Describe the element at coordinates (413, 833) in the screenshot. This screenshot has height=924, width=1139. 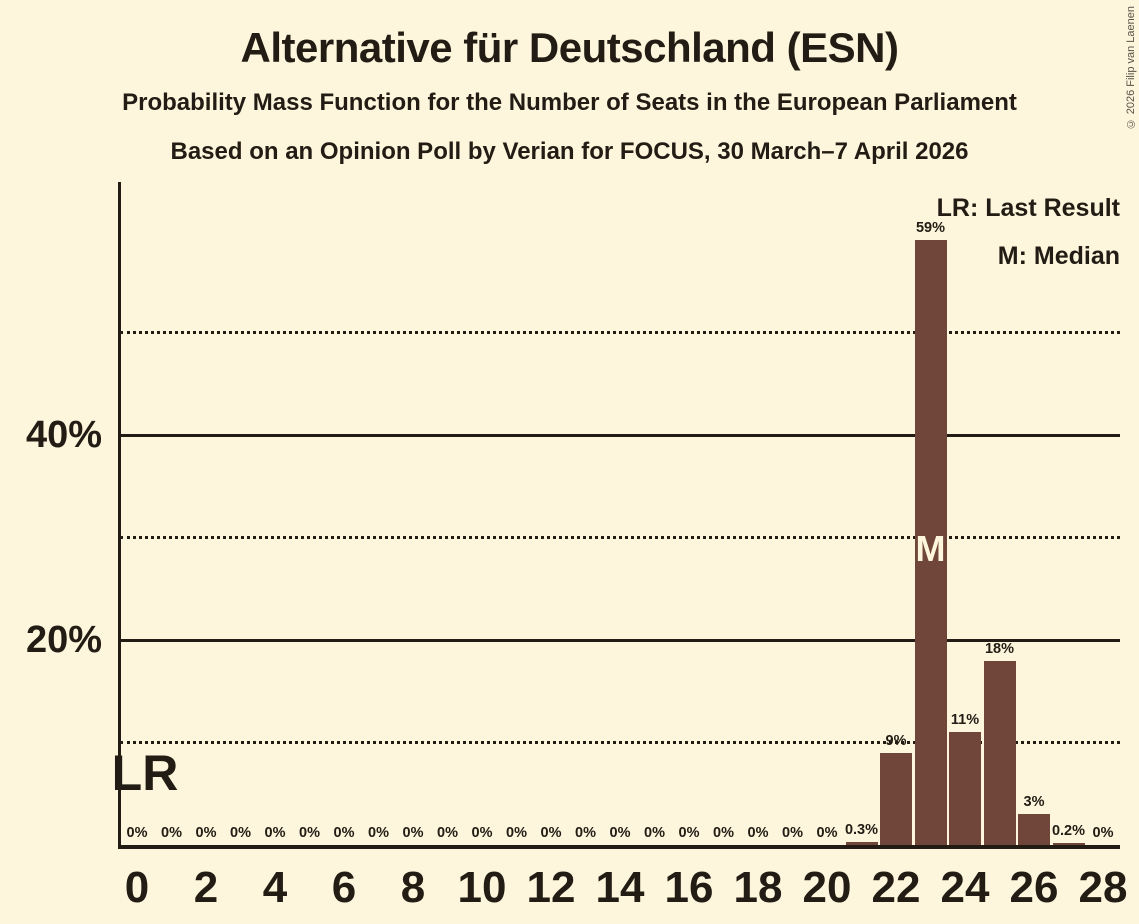
I see `bar-value-label-8: 0%` at that location.